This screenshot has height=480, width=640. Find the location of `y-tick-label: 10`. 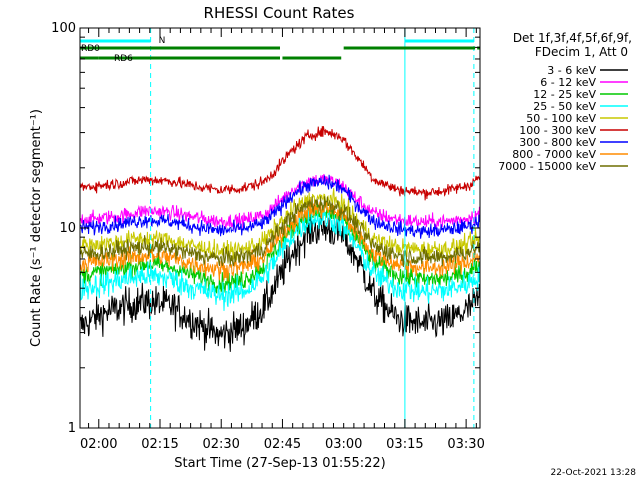

y-tick-label: 10 is located at coordinates (67, 228).